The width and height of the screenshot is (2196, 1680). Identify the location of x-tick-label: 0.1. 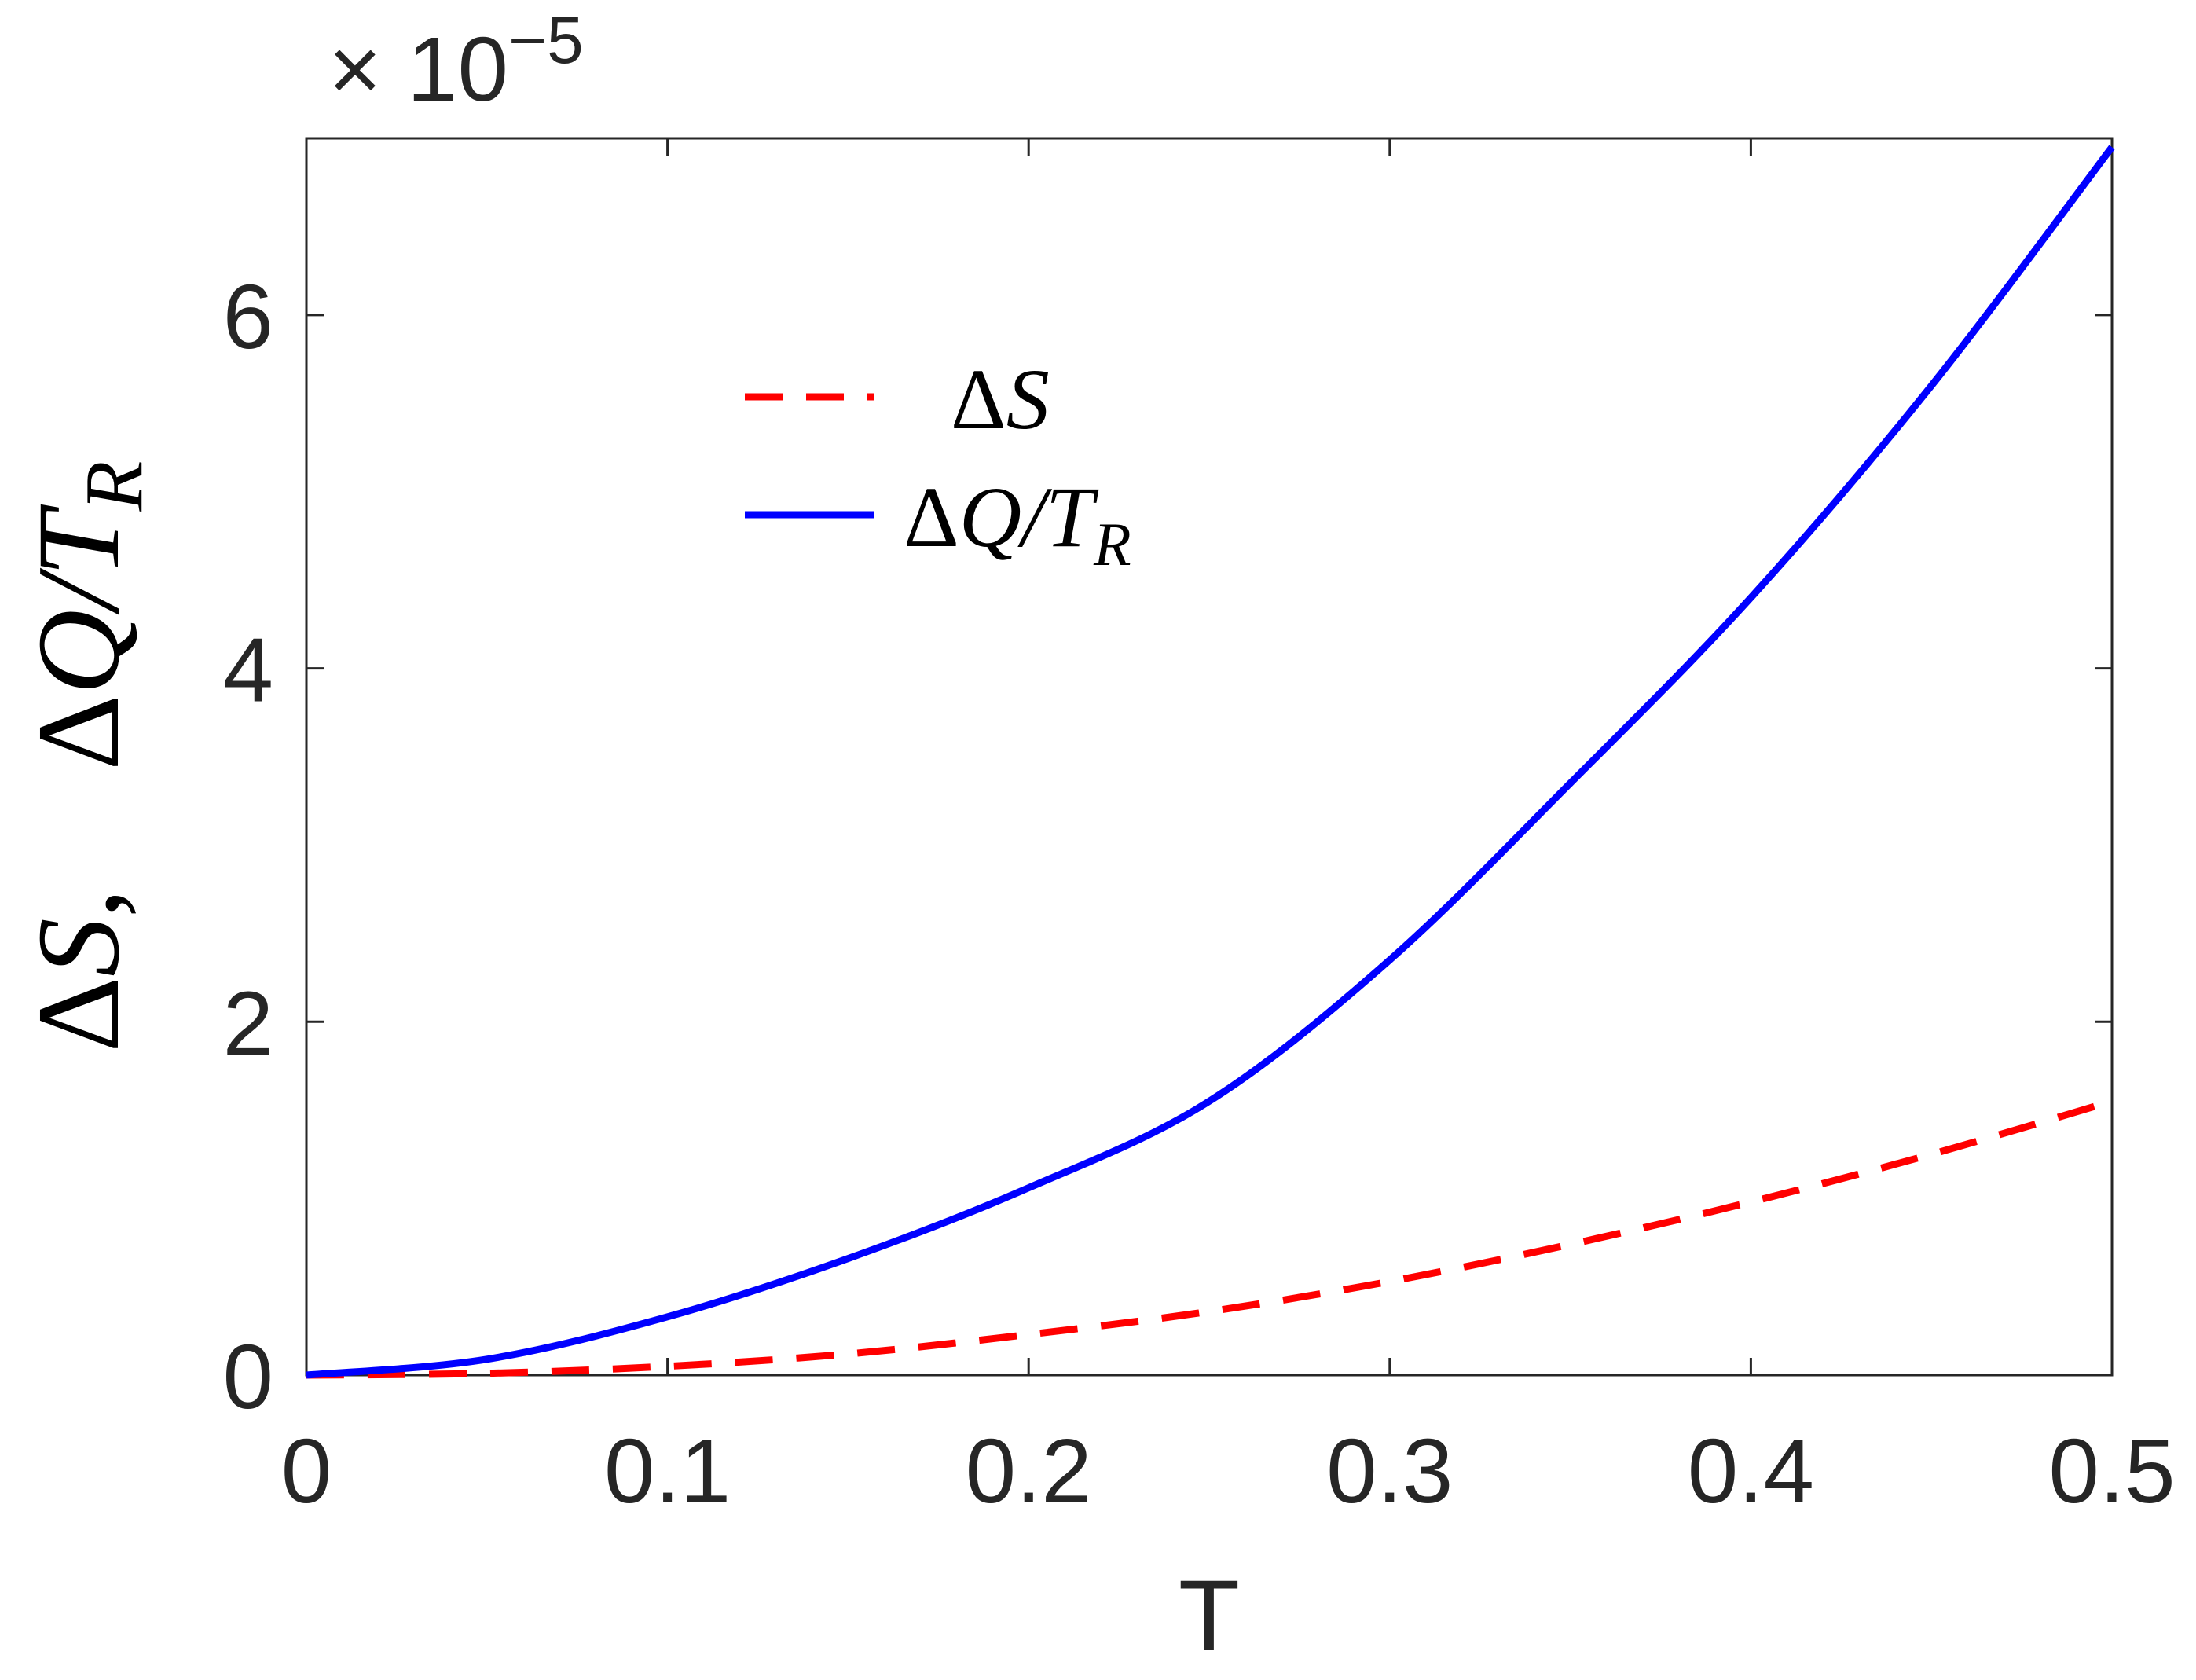
(667, 1471).